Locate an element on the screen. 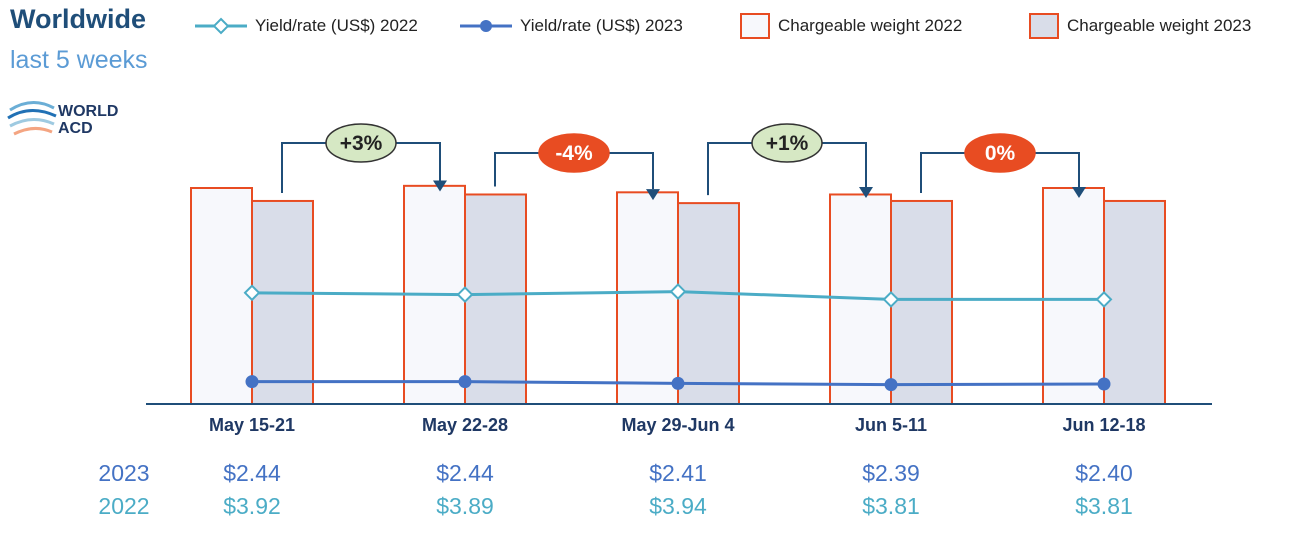 The image size is (1292, 536). logo-text-line1: WORLD is located at coordinates (88, 111).